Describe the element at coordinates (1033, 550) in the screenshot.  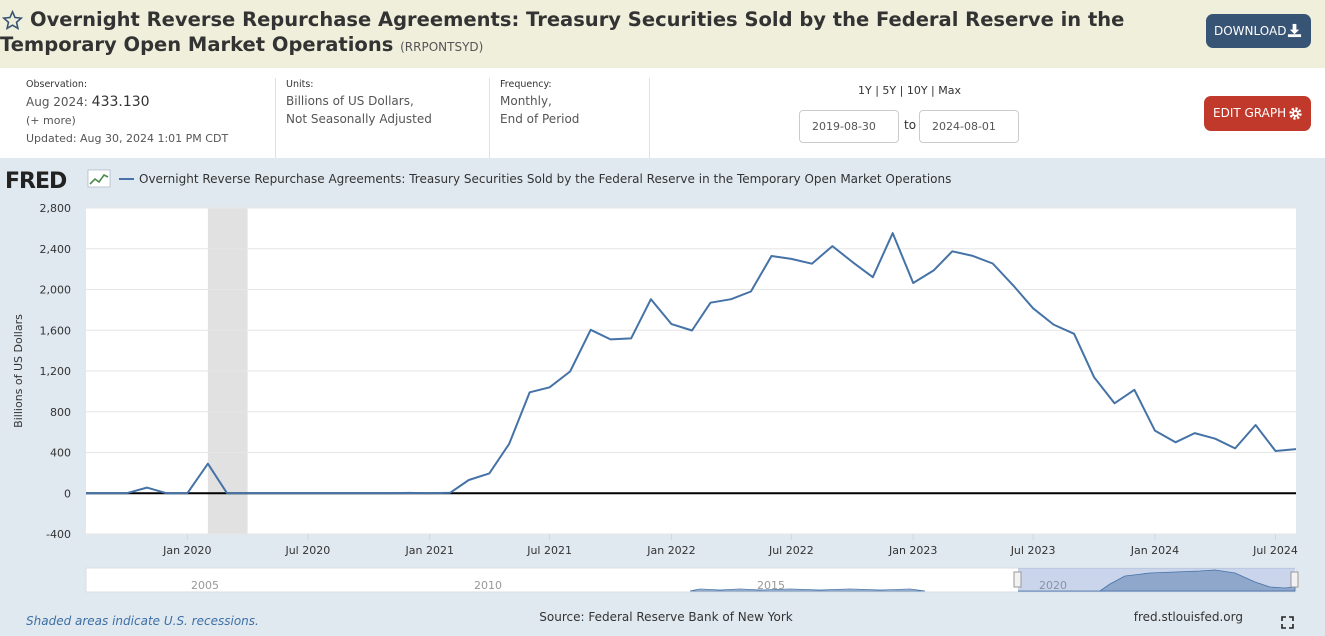
I see `x-tick-label: Jul 2023` at that location.